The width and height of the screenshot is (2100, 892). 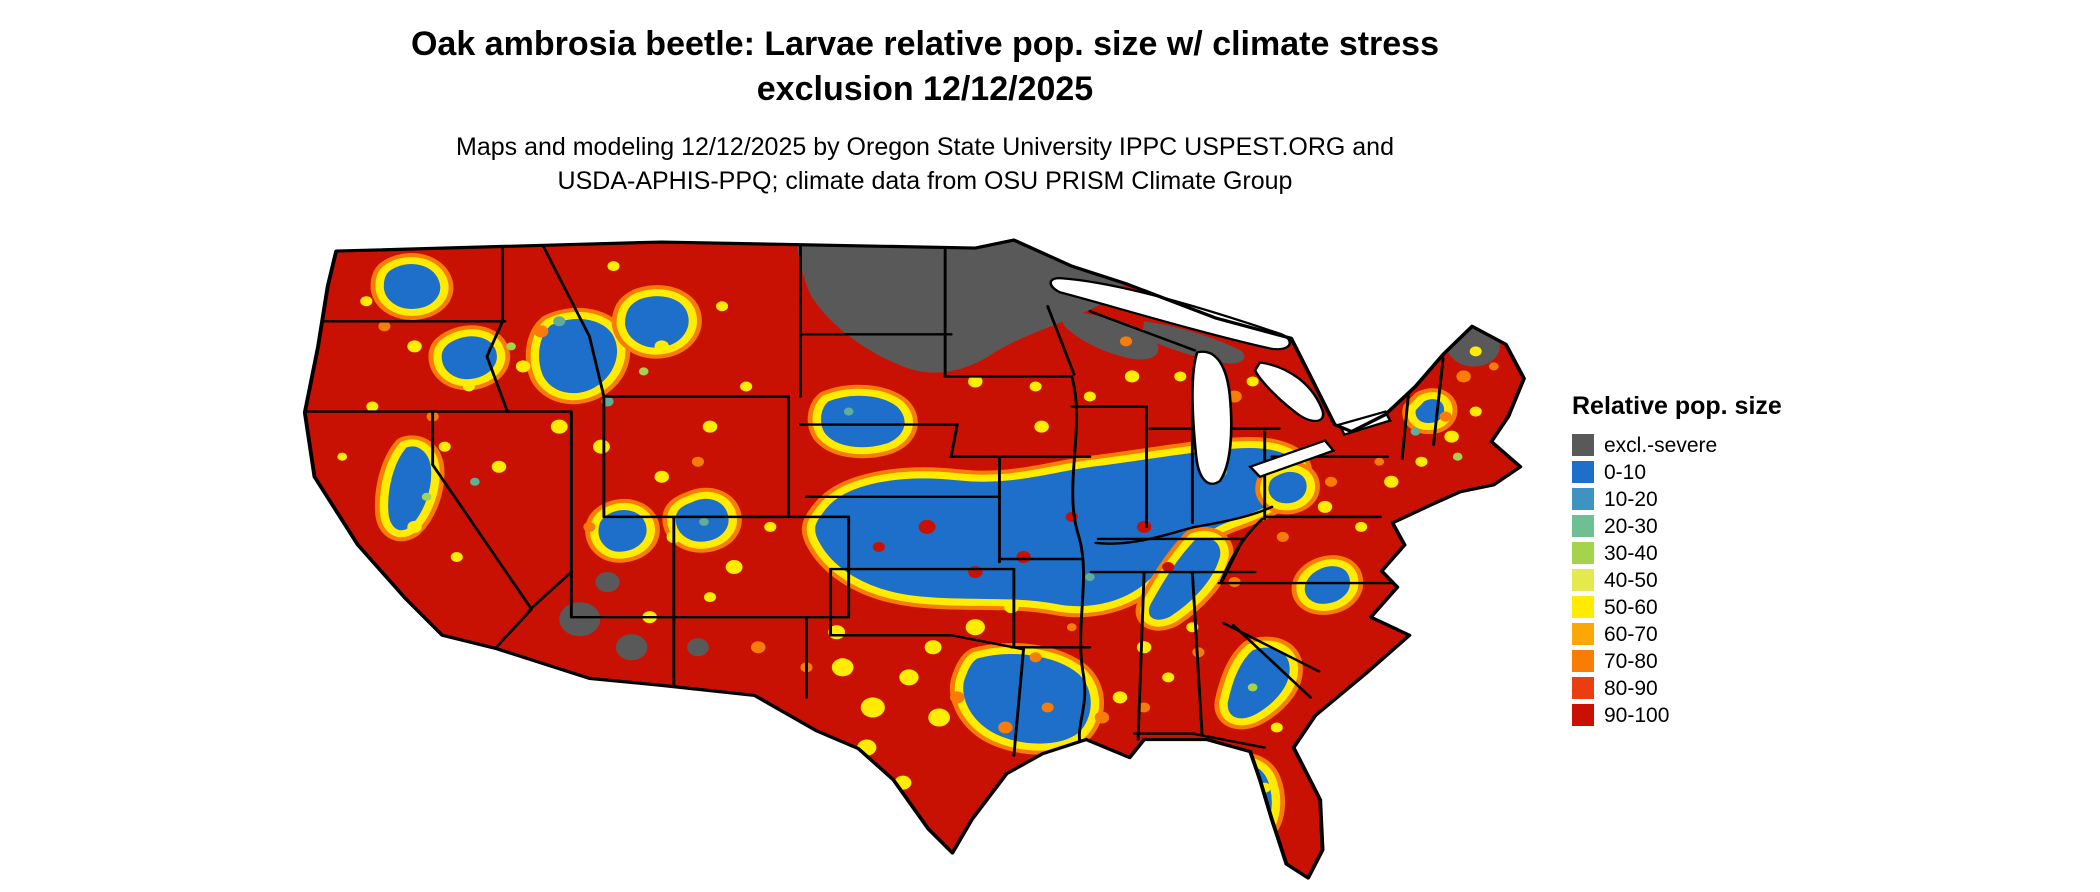 What do you see at coordinates (1631, 688) in the screenshot?
I see `legend-label: 80-90` at bounding box center [1631, 688].